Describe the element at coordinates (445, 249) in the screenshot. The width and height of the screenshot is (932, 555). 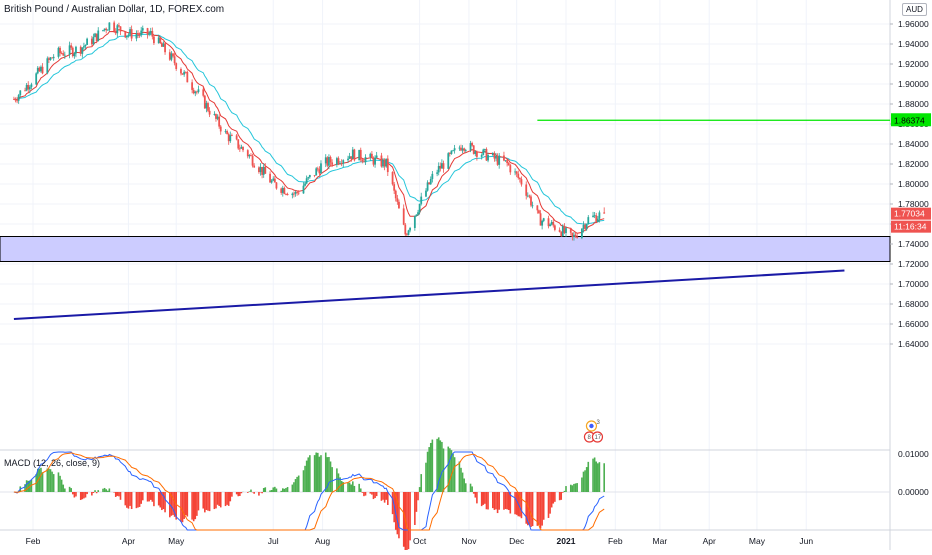
I see `support-zone-rect` at that location.